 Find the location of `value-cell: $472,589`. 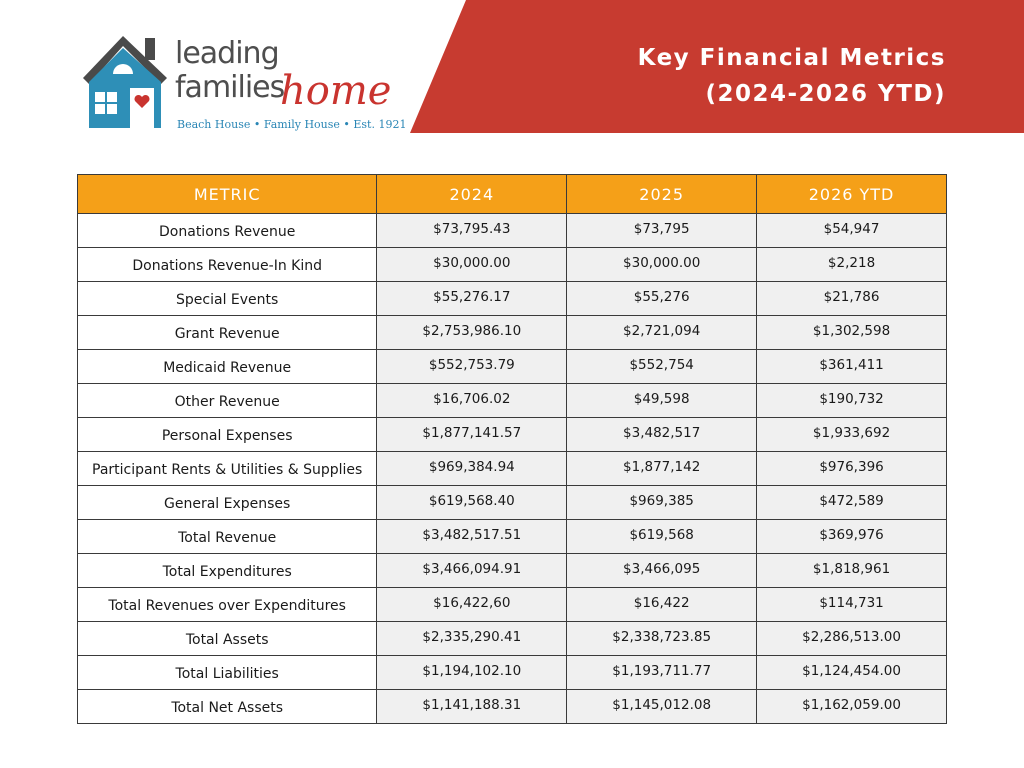

value-cell: $472,589 is located at coordinates (851, 502).